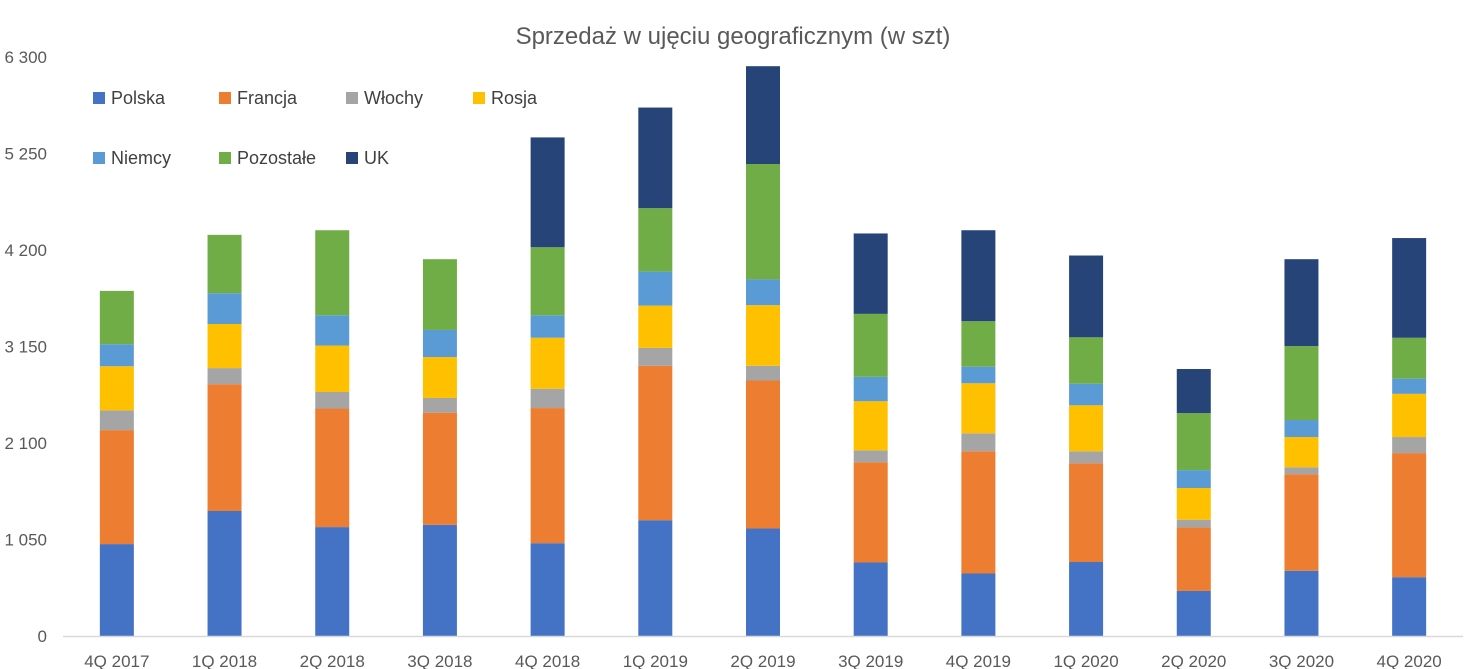 The width and height of the screenshot is (1465, 669). What do you see at coordinates (225, 158) in the screenshot?
I see `legend-swatch-pozostałe` at bounding box center [225, 158].